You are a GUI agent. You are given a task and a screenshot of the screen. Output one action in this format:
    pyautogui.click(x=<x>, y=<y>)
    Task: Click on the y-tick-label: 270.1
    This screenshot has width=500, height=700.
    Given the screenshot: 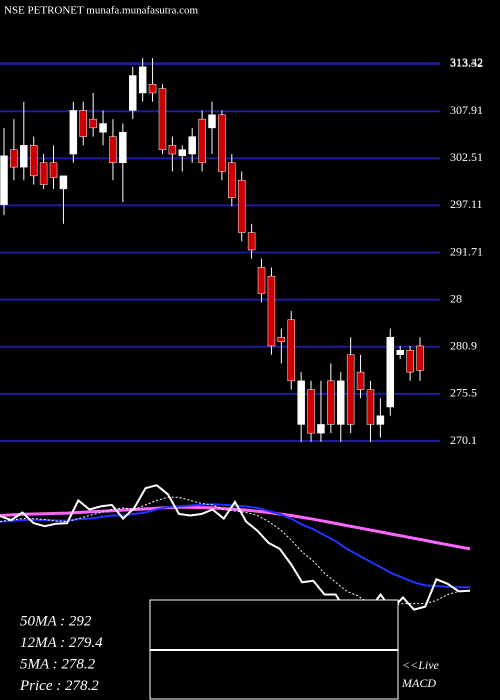 What is the action you would take?
    pyautogui.click(x=463, y=440)
    